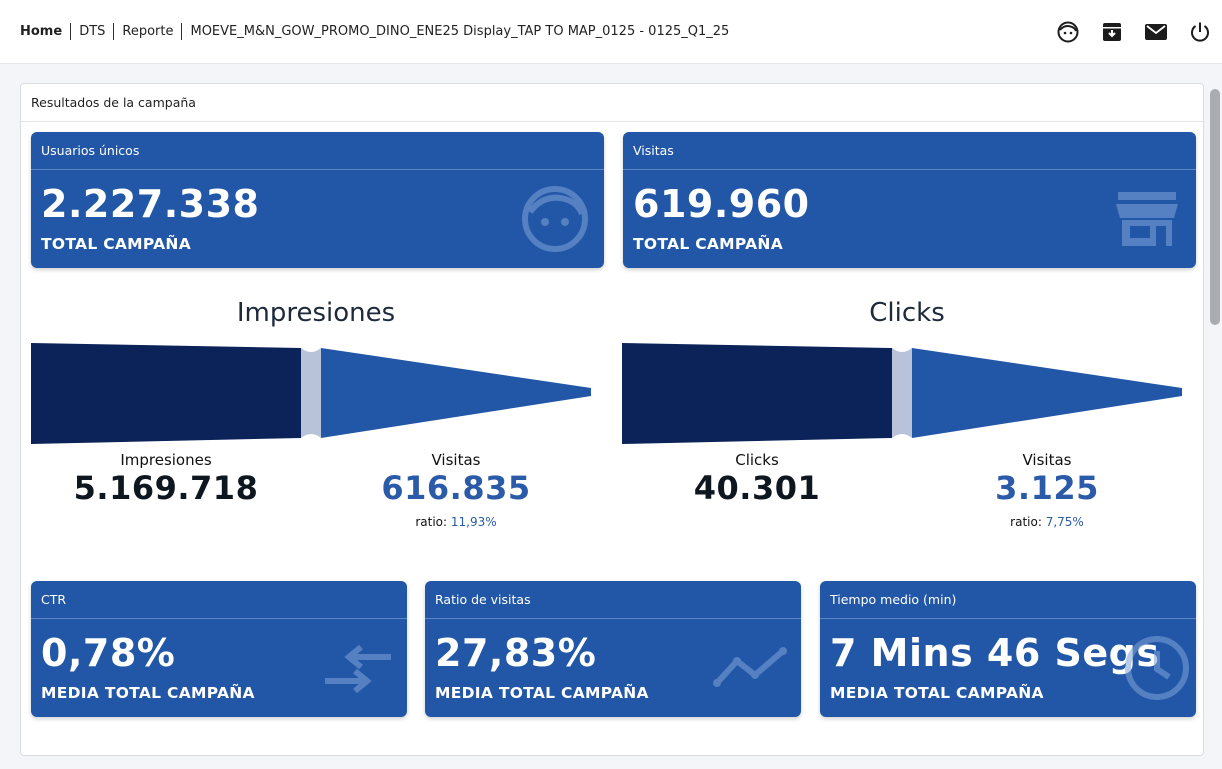 The image size is (1222, 769). What do you see at coordinates (1157, 670) in the screenshot?
I see `clock-icon` at bounding box center [1157, 670].